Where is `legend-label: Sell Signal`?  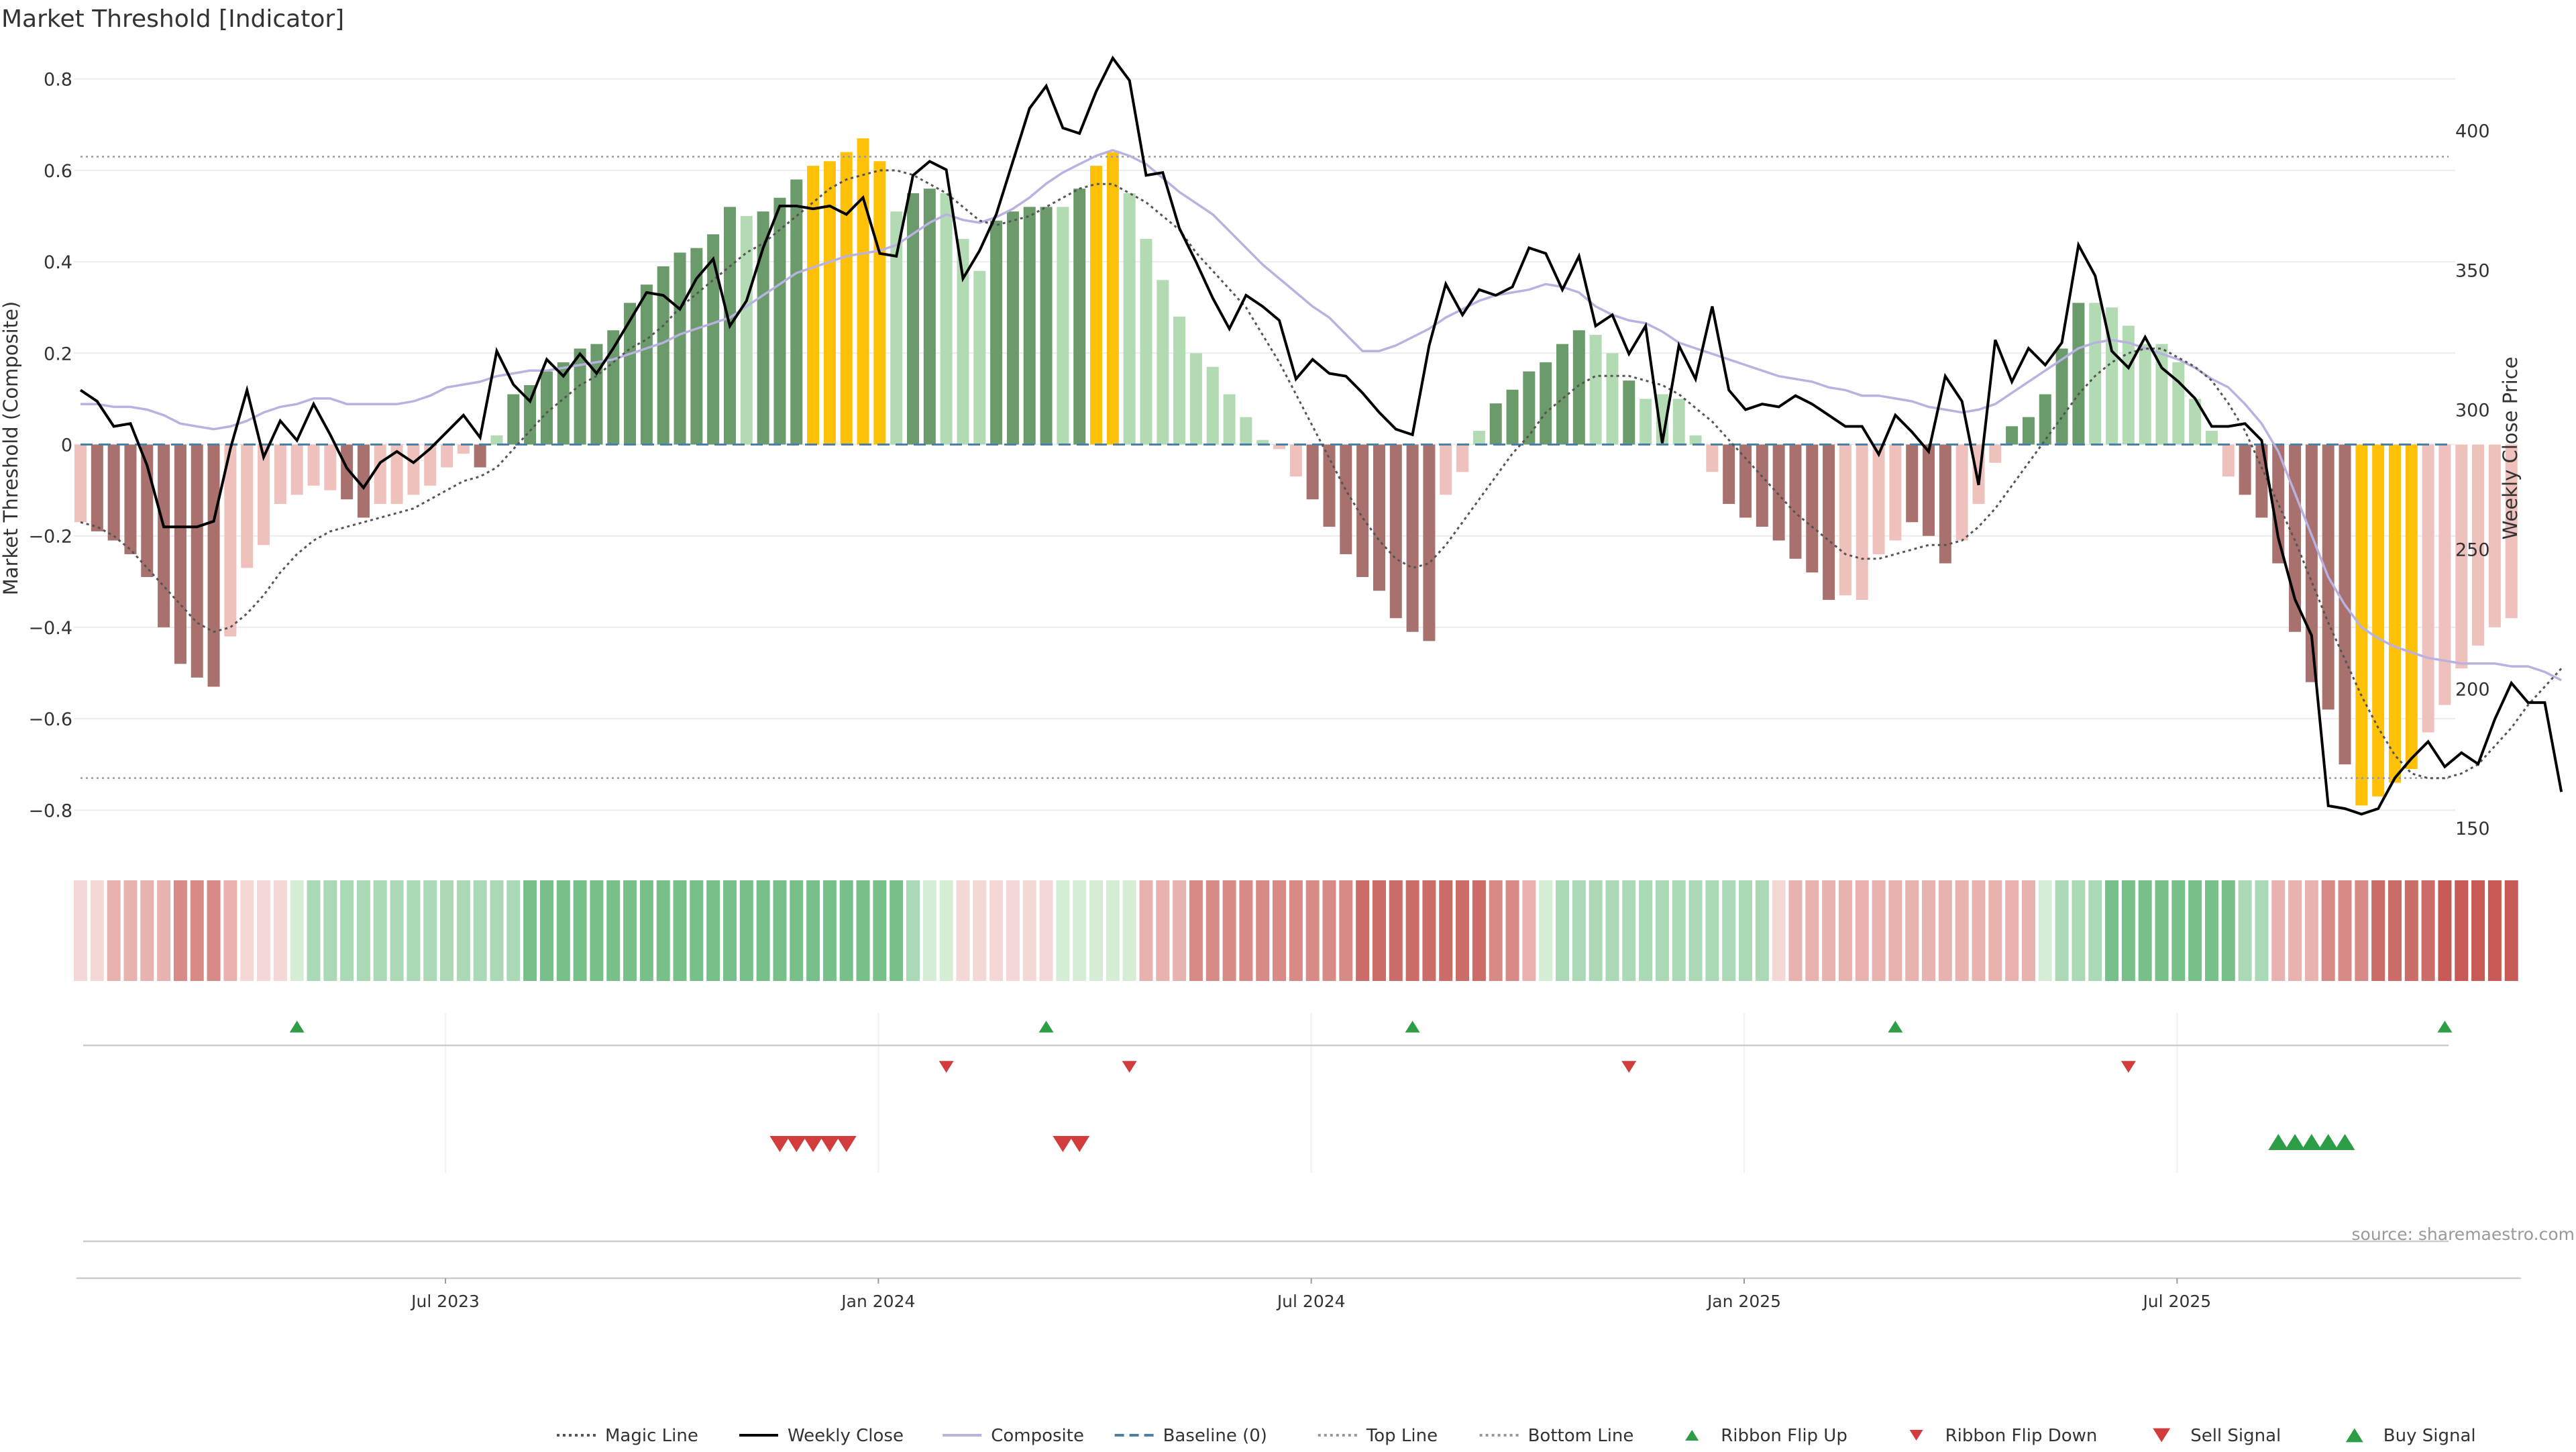 legend-label: Sell Signal is located at coordinates (2235, 1436).